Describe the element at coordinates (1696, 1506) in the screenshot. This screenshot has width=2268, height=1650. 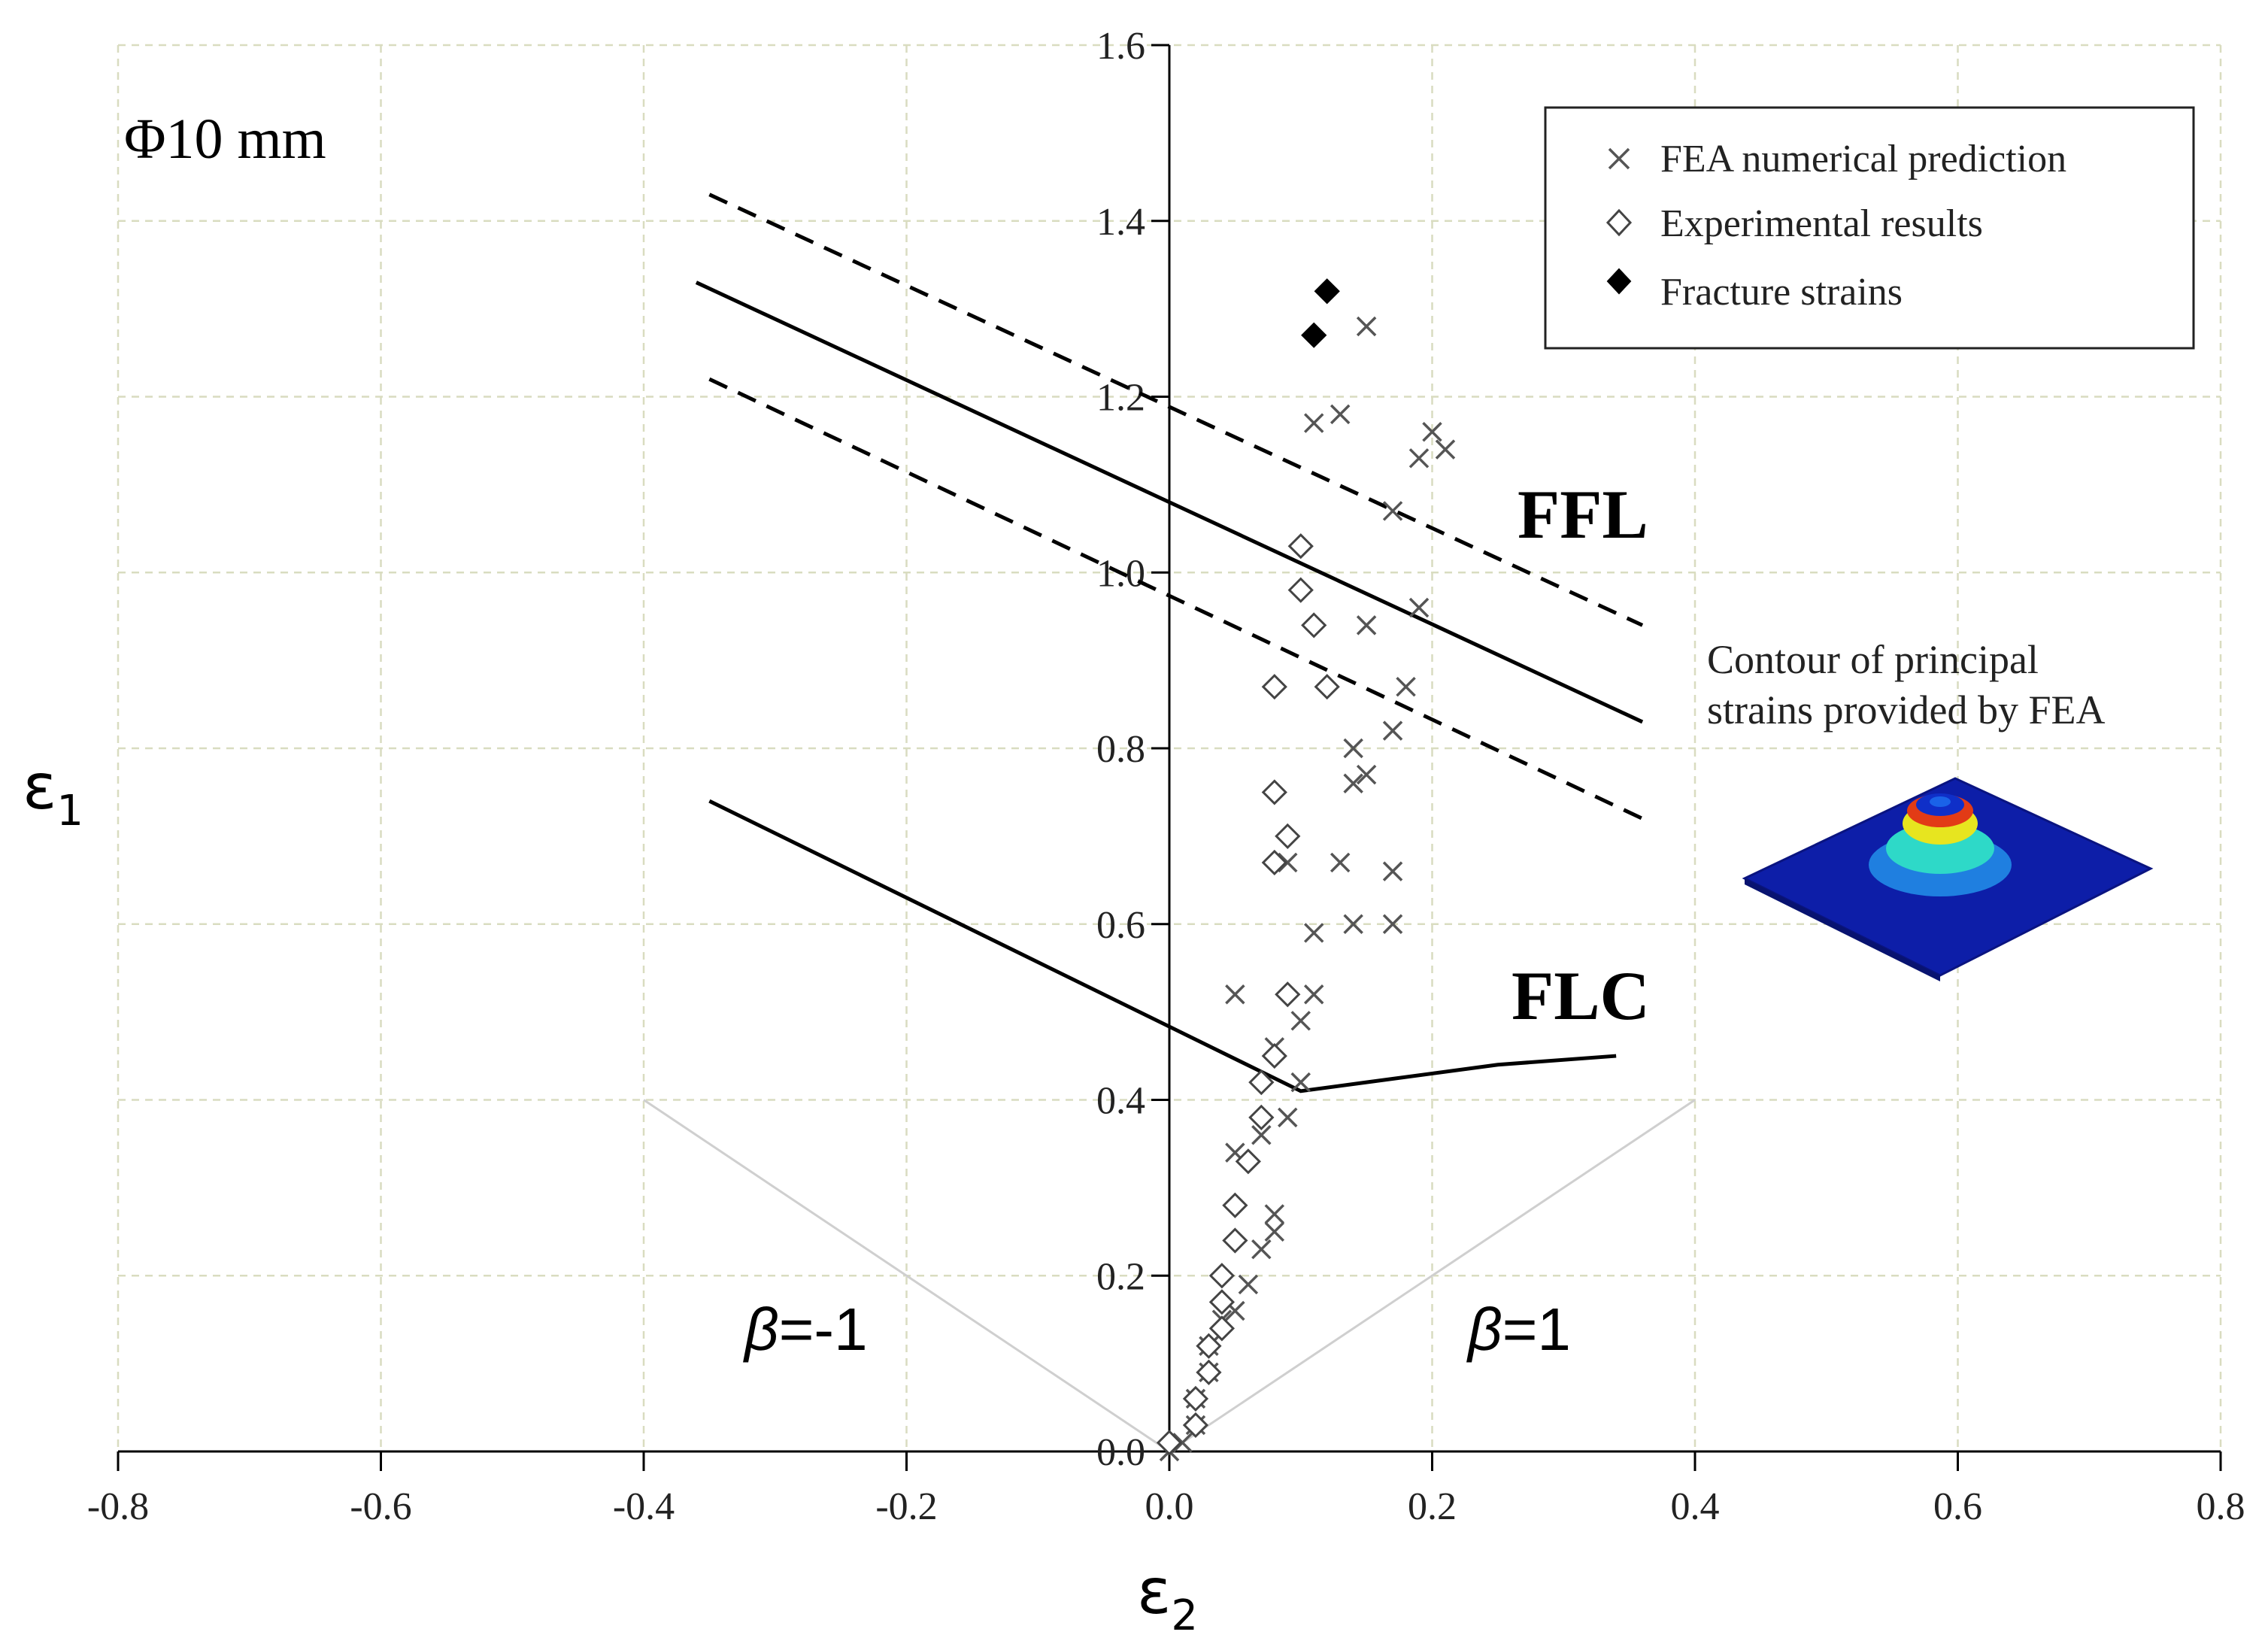
I see `x-tick-label-6: 0.4` at that location.